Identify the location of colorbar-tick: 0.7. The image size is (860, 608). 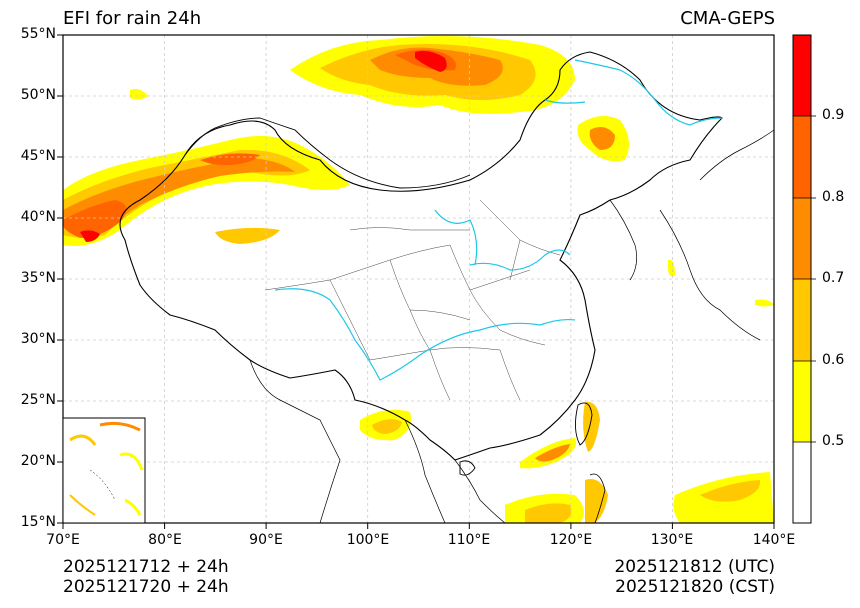
(833, 278).